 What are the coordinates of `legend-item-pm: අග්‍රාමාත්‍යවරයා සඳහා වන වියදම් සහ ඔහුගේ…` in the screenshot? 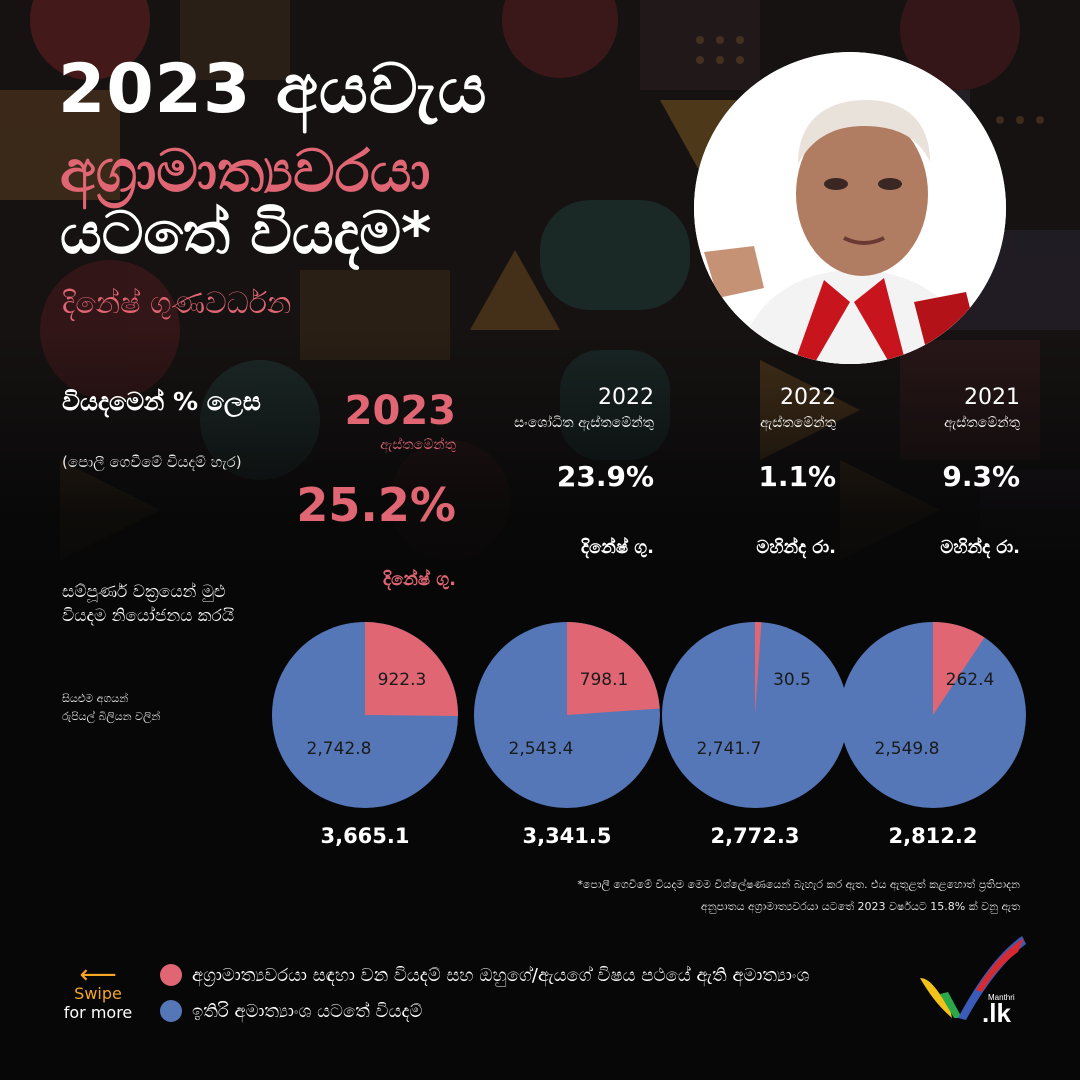 It's located at (484, 975).